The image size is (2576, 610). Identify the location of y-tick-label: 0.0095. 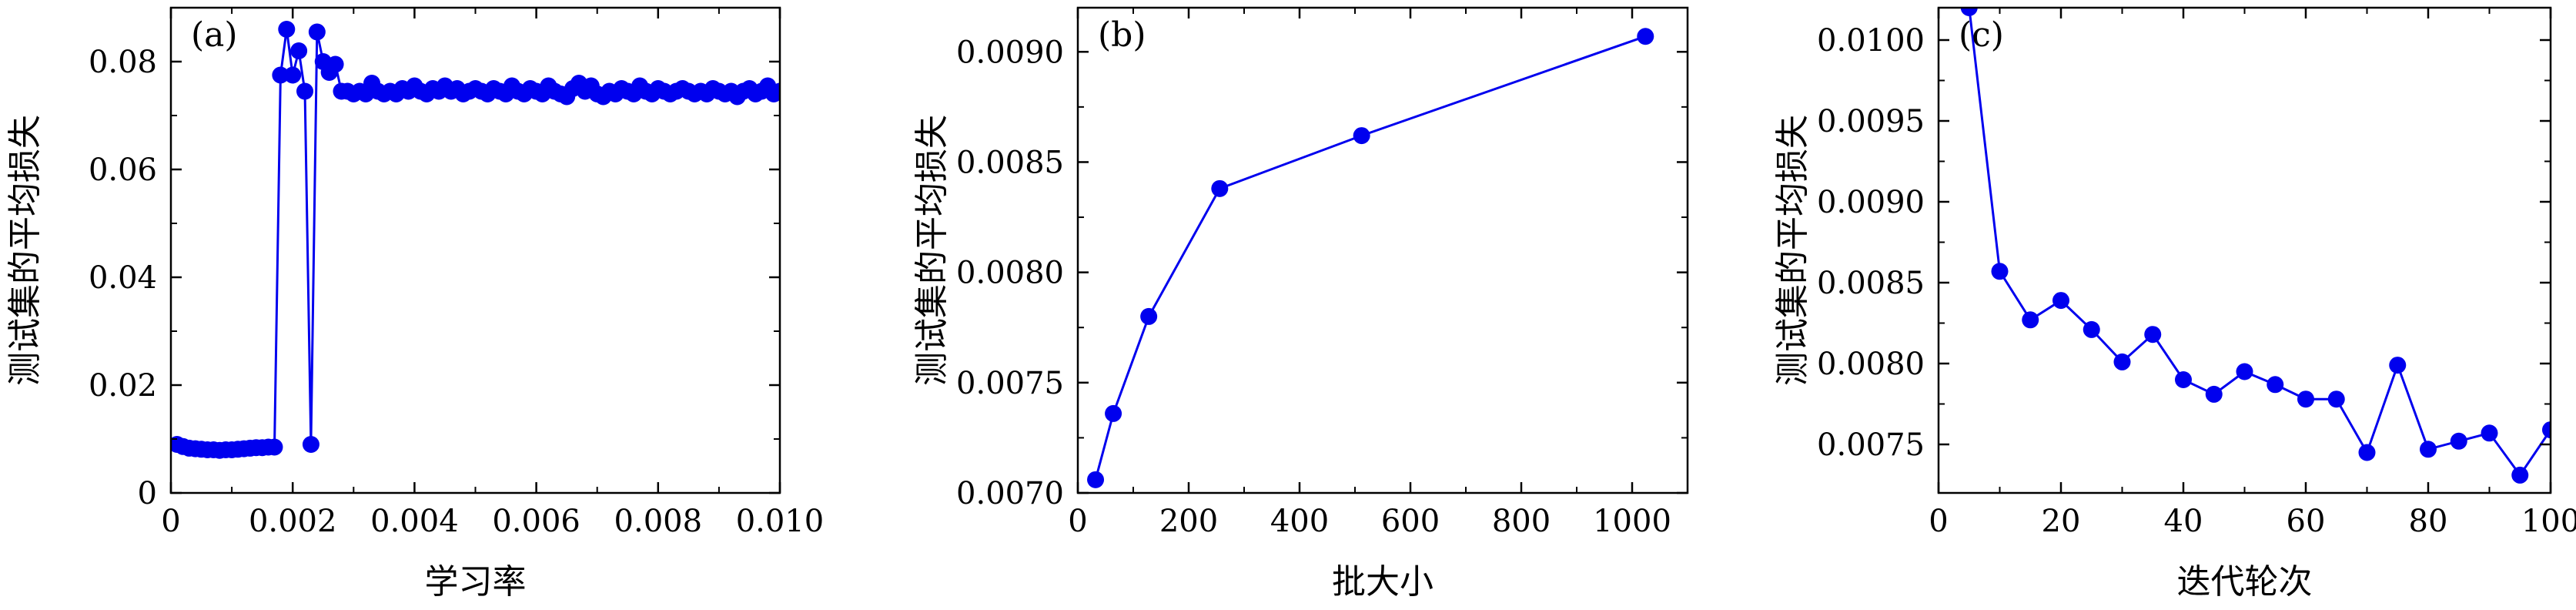
(1871, 121).